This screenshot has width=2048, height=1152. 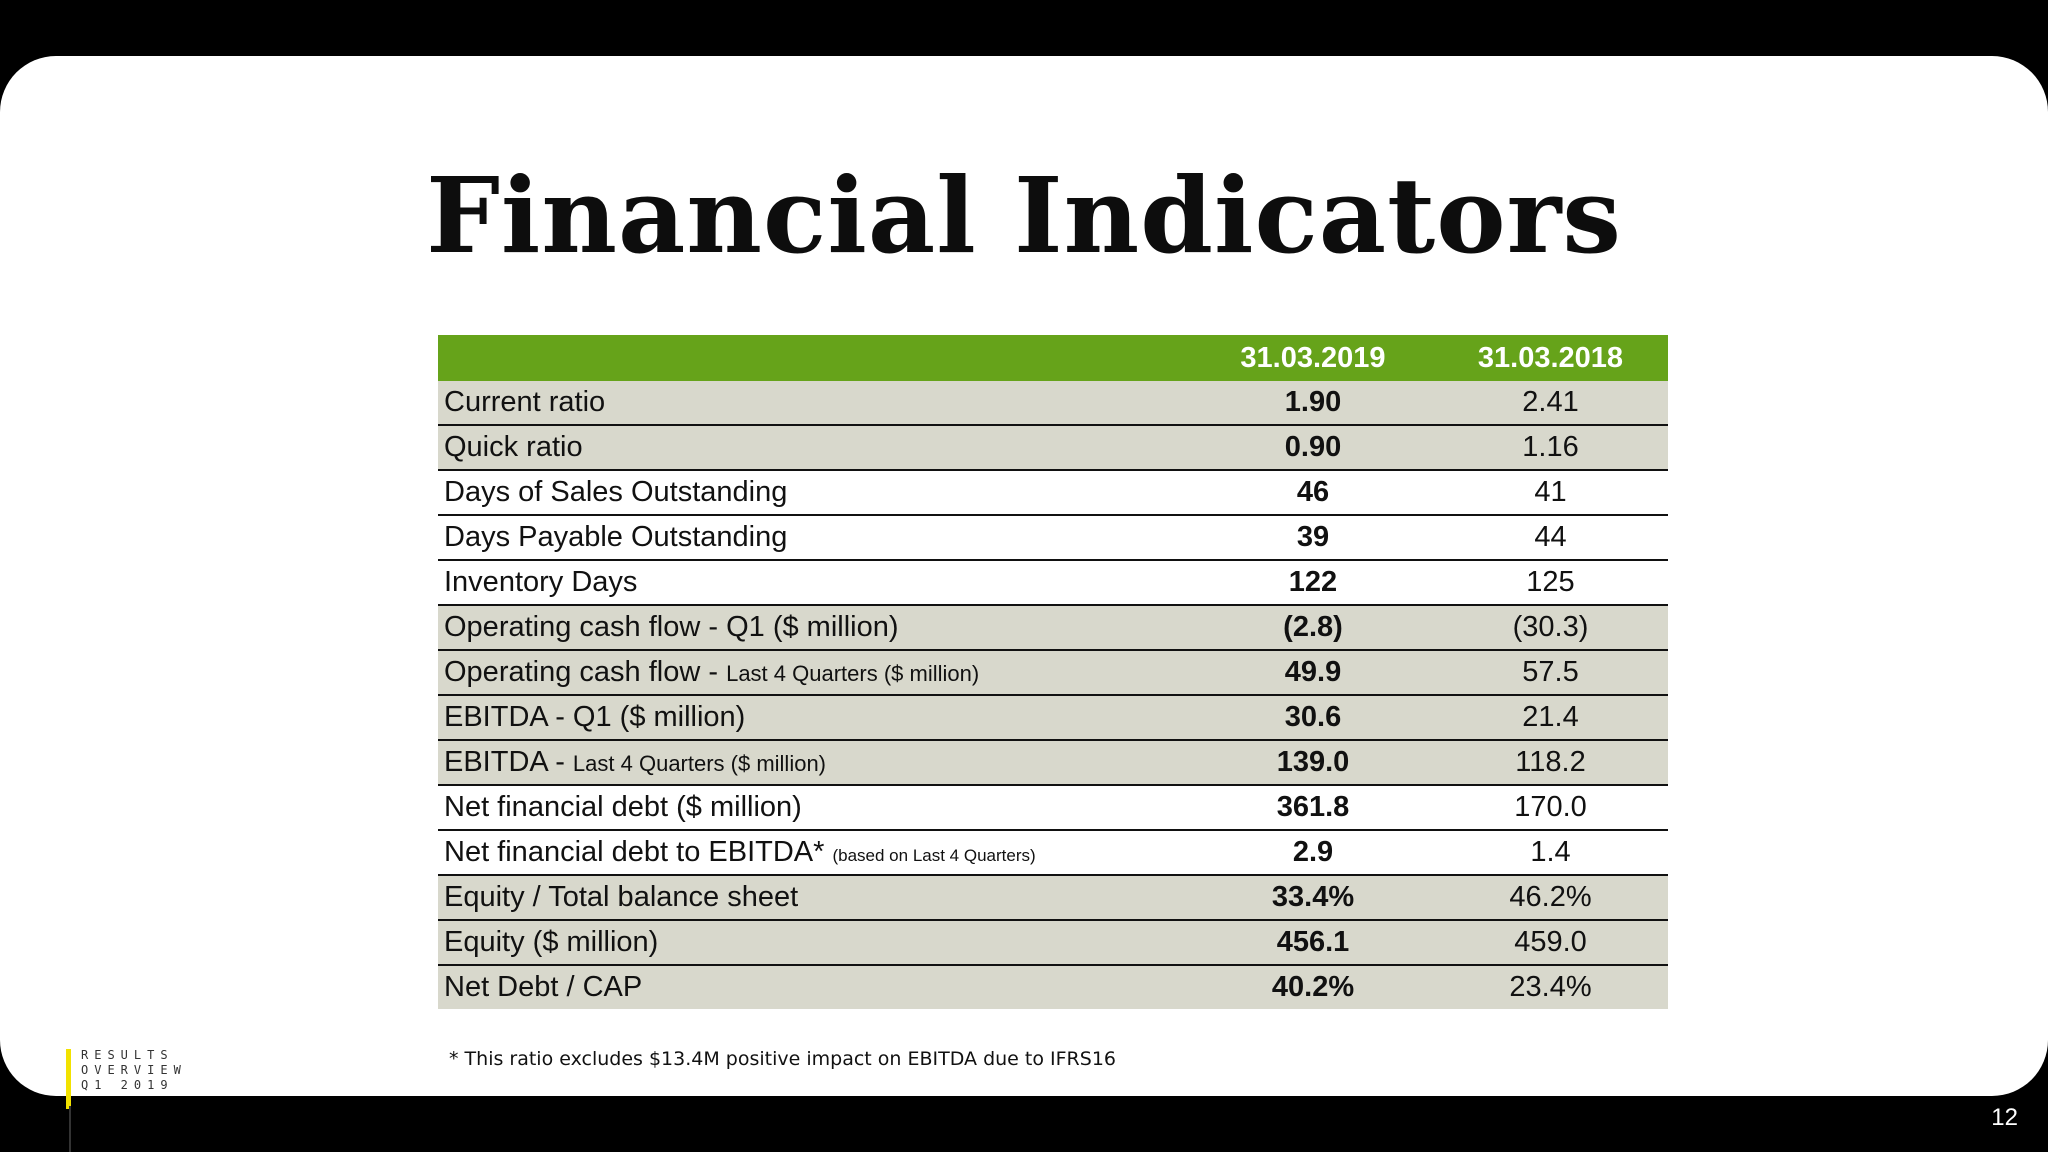 What do you see at coordinates (1550, 807) in the screenshot?
I see `value-2018: 170.0` at bounding box center [1550, 807].